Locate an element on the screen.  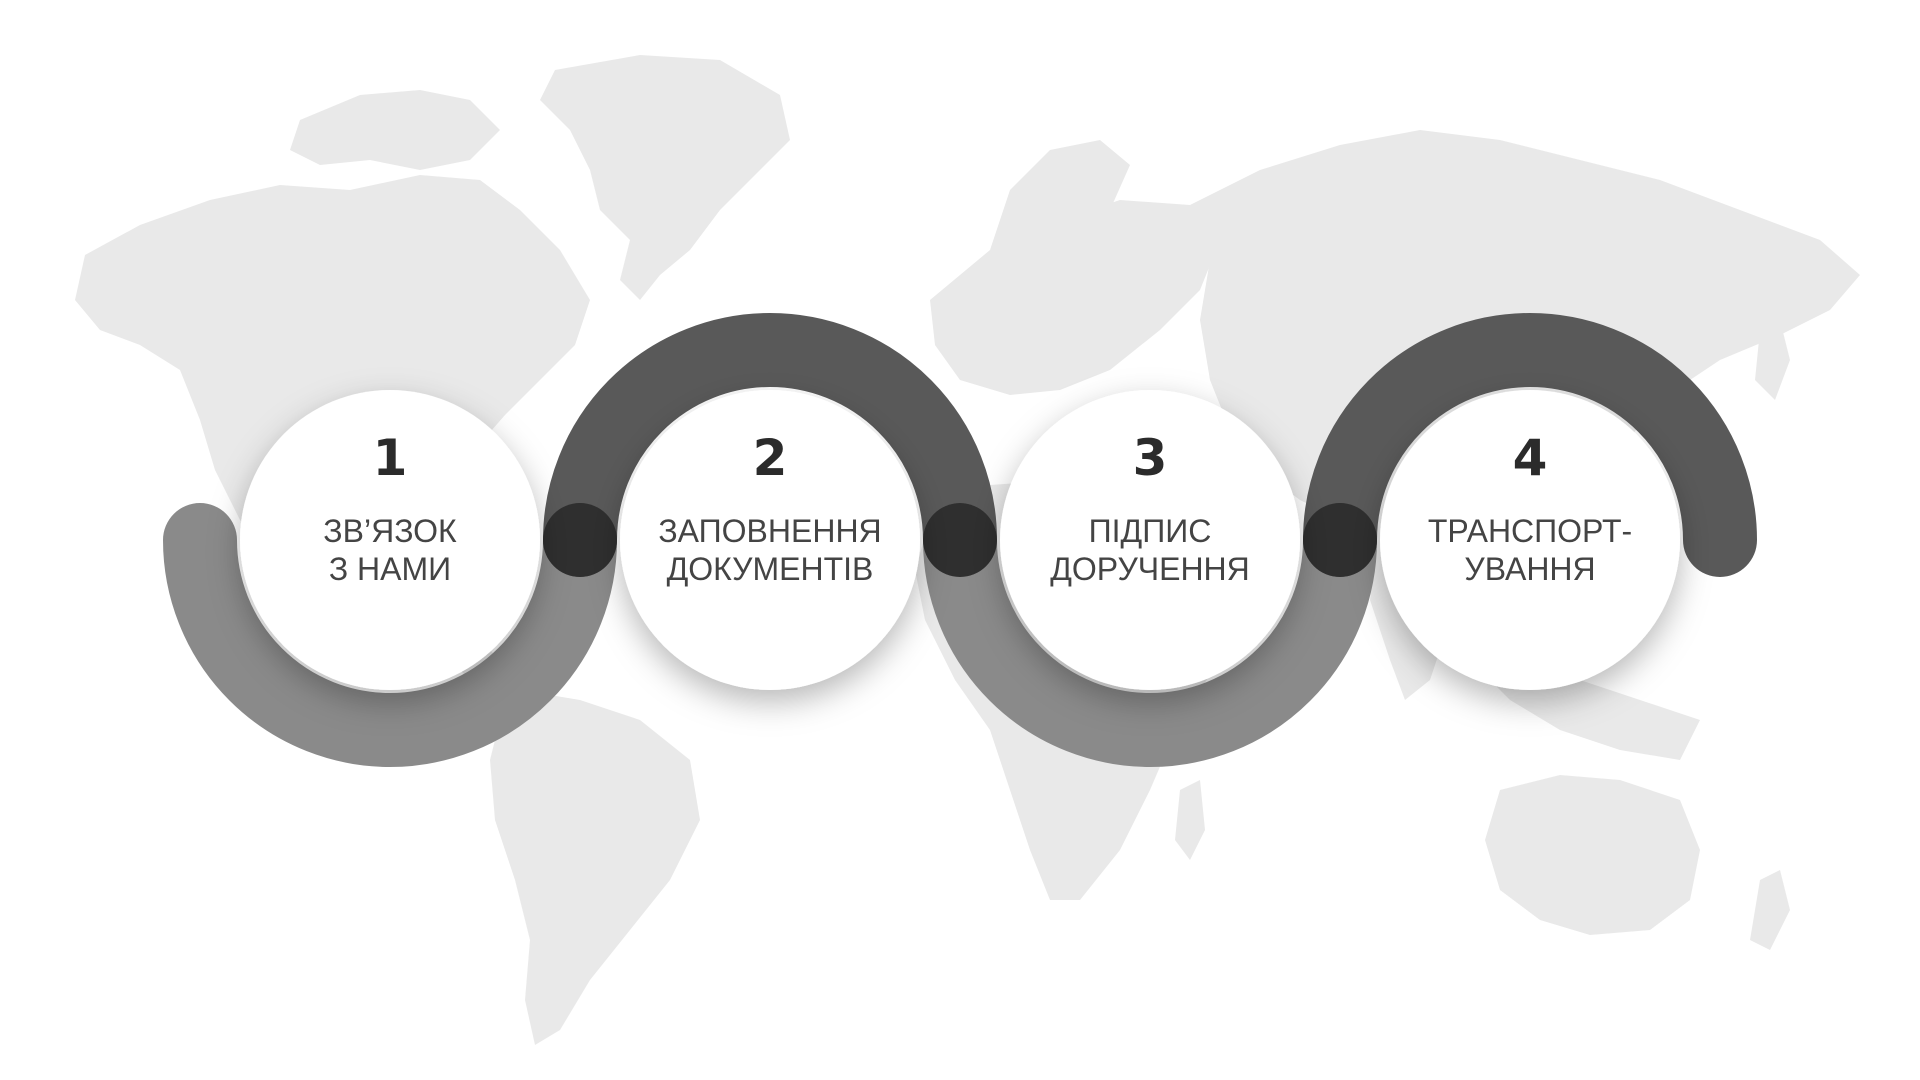
map-north-america is located at coordinates (332, 400).